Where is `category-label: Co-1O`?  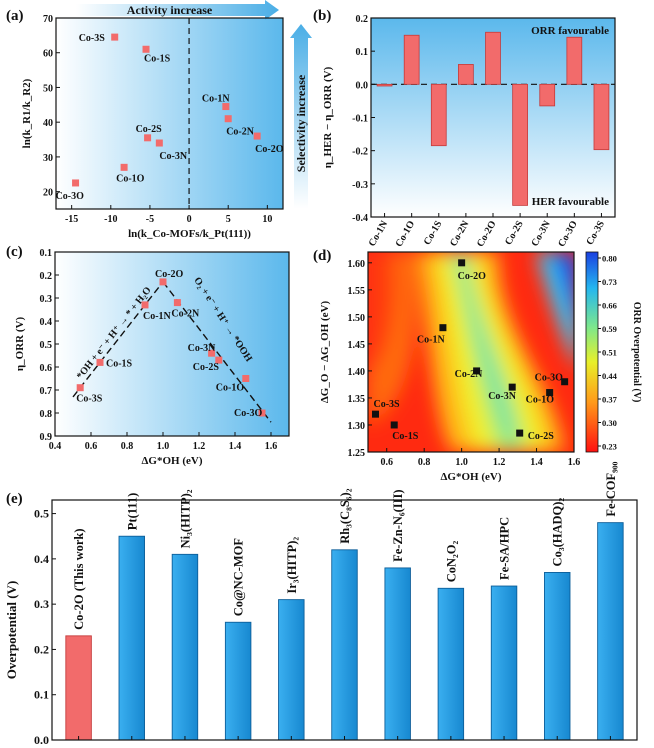
category-label: Co-1O is located at coordinates (406, 234).